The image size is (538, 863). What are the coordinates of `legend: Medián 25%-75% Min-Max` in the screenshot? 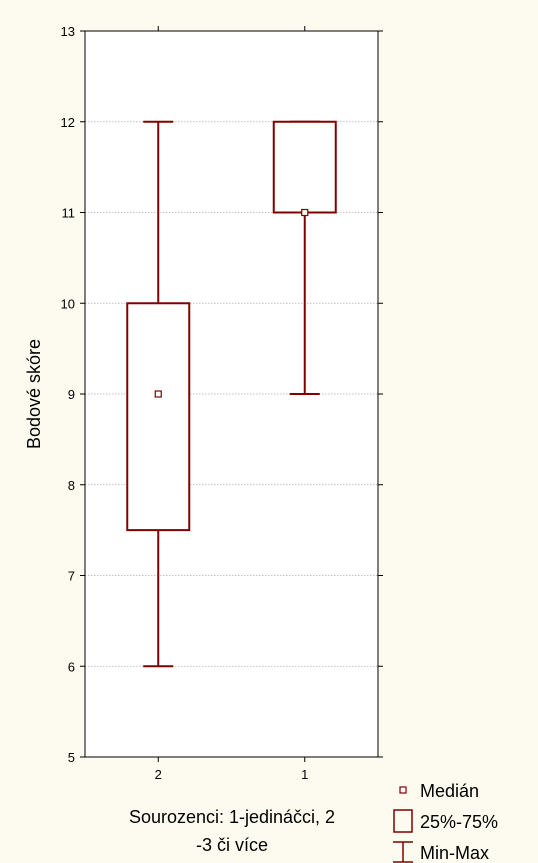 It's located at (445, 822).